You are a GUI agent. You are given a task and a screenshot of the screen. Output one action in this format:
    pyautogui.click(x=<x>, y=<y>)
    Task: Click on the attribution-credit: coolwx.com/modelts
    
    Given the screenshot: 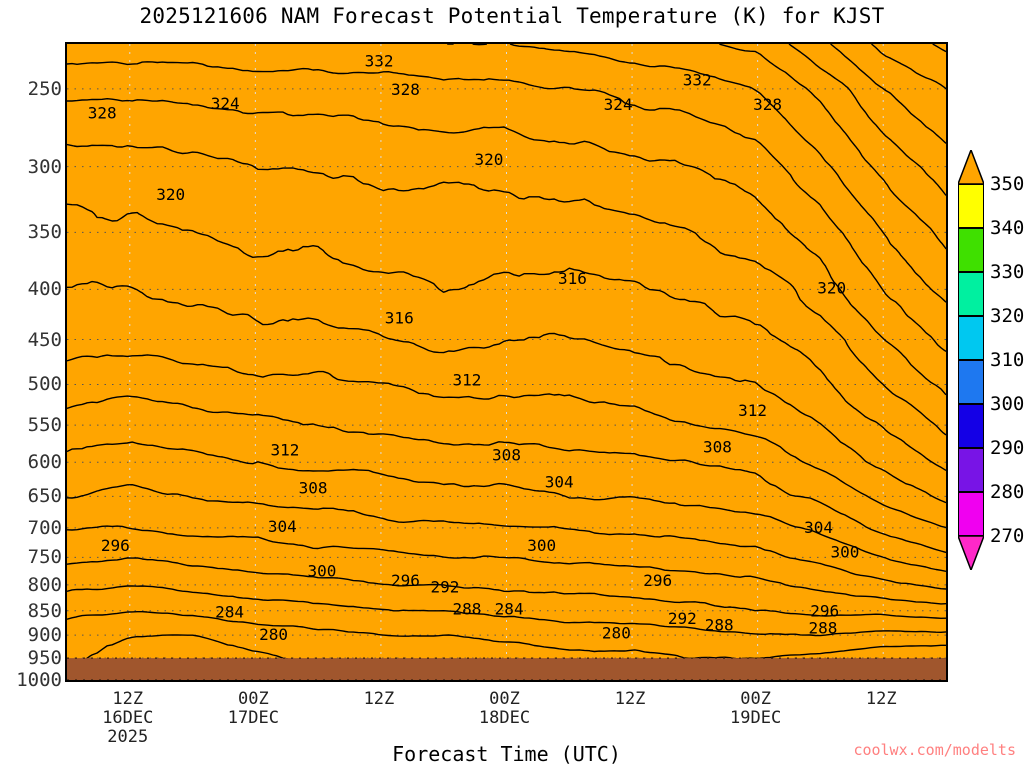 What is the action you would take?
    pyautogui.click(x=934, y=750)
    